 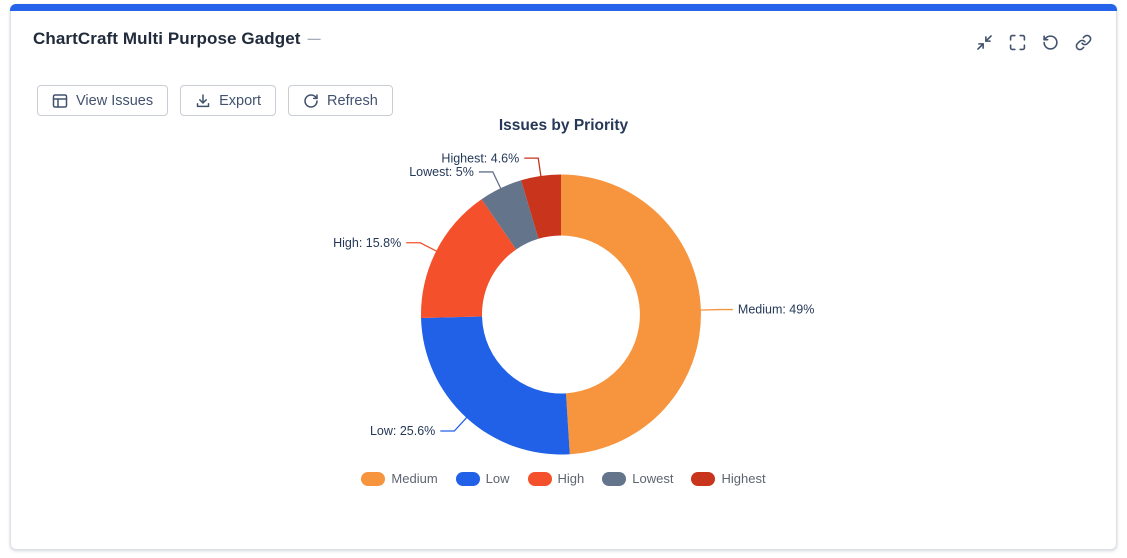 I want to click on legend-label: Low, so click(x=497, y=478).